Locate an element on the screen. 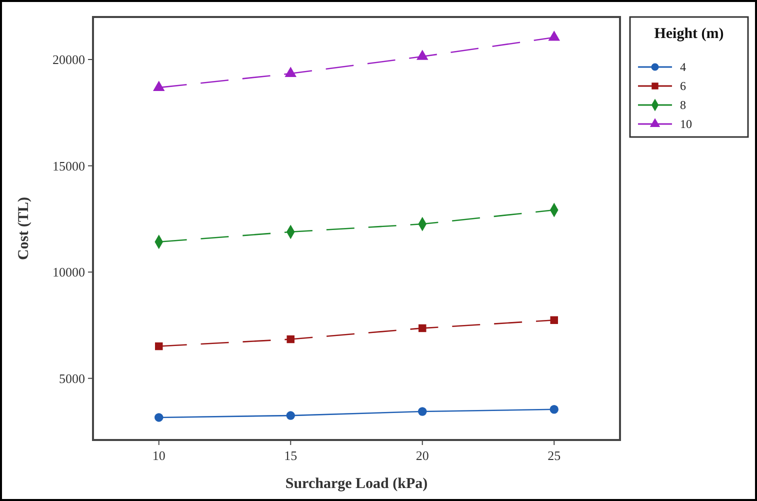  legend-label: 10 is located at coordinates (686, 124).